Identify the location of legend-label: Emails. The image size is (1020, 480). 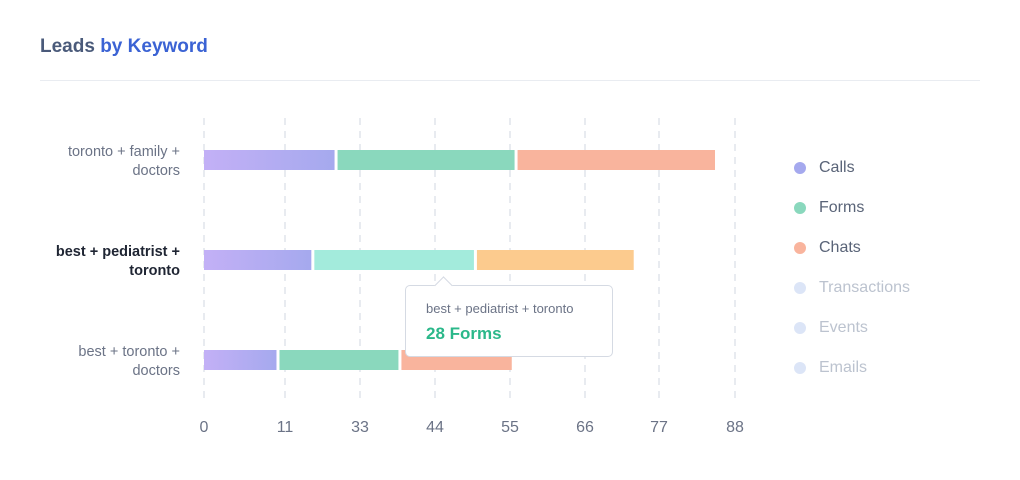
(843, 367).